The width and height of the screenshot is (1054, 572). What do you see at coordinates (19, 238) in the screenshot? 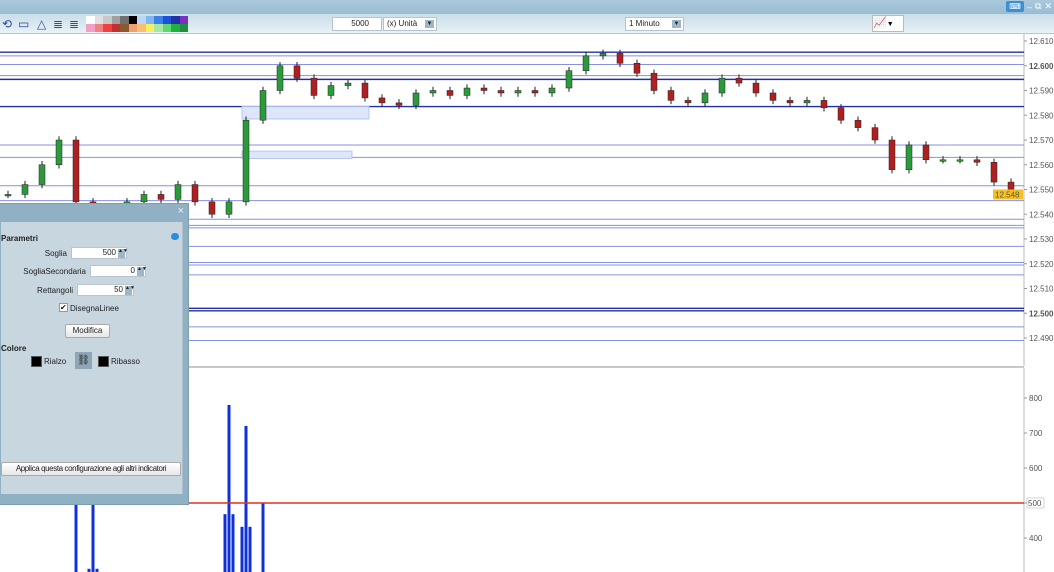
I see `section-parametri: Parametri` at bounding box center [19, 238].